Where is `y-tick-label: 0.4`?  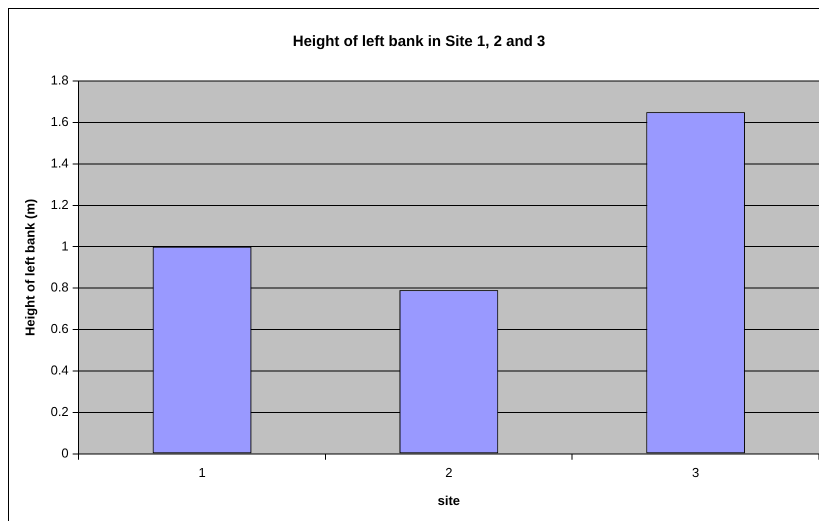 y-tick-label: 0.4 is located at coordinates (59, 370).